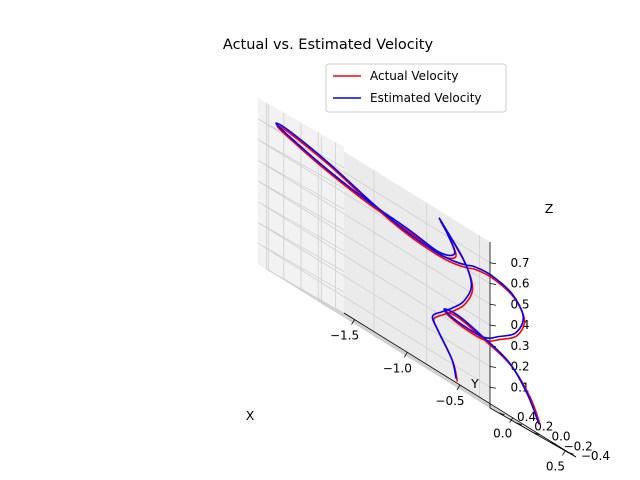  Describe the element at coordinates (549, 208) in the screenshot. I see `z-axis-label: Z` at that location.